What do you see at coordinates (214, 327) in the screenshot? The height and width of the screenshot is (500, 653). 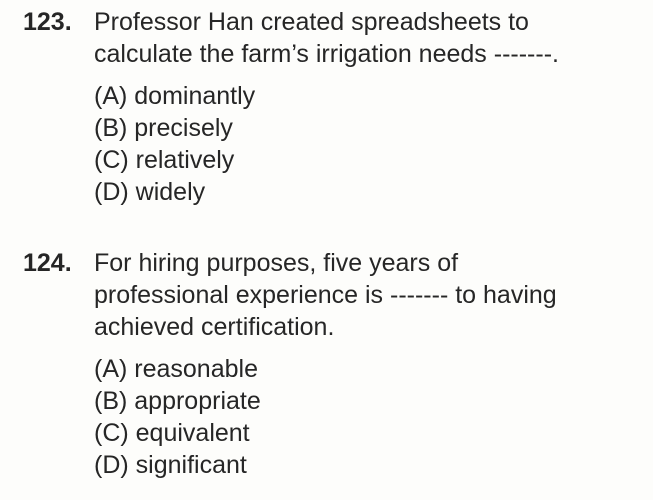 I see `stem-line: achieved certification.` at bounding box center [214, 327].